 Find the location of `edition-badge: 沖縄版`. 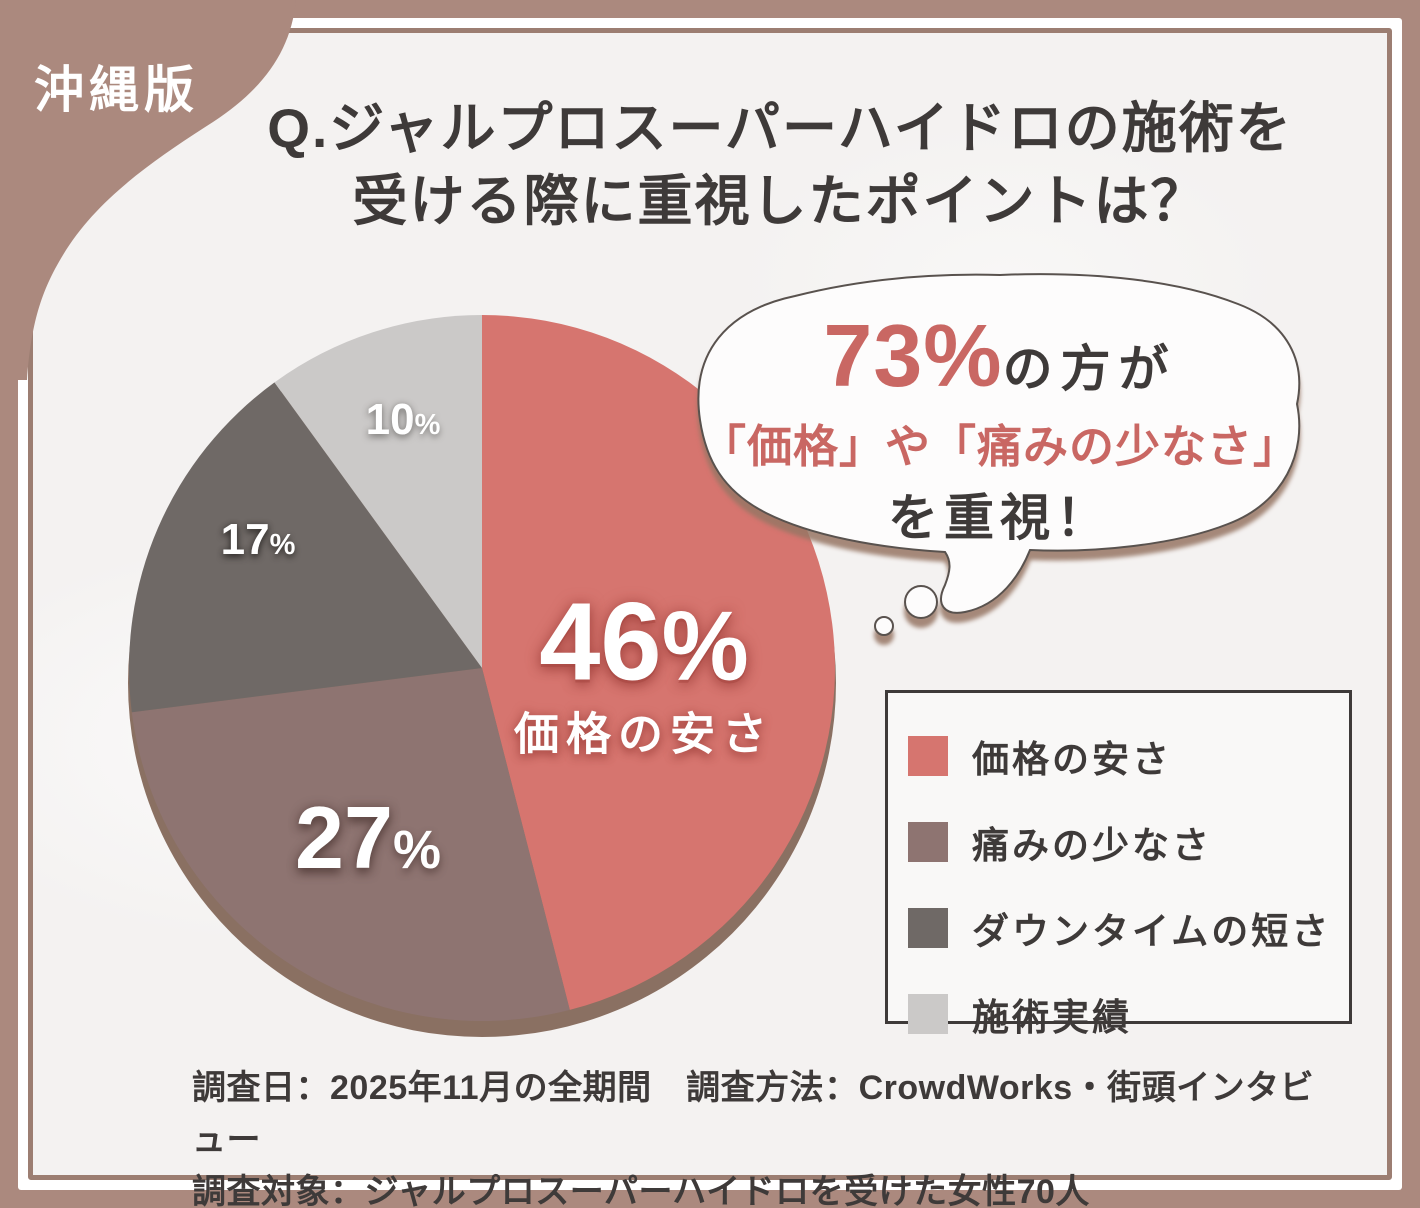

edition-badge: 沖縄版 is located at coordinates (116, 90).